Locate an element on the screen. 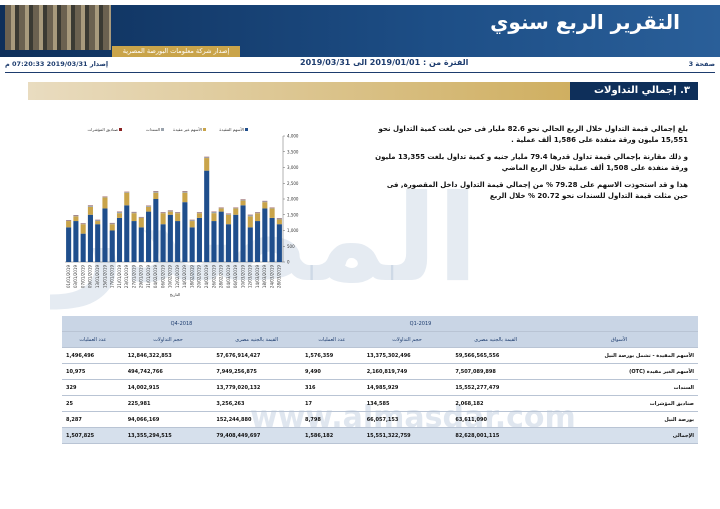  x-tick-label: 18/03/2019 is located at coordinates (264, 277).